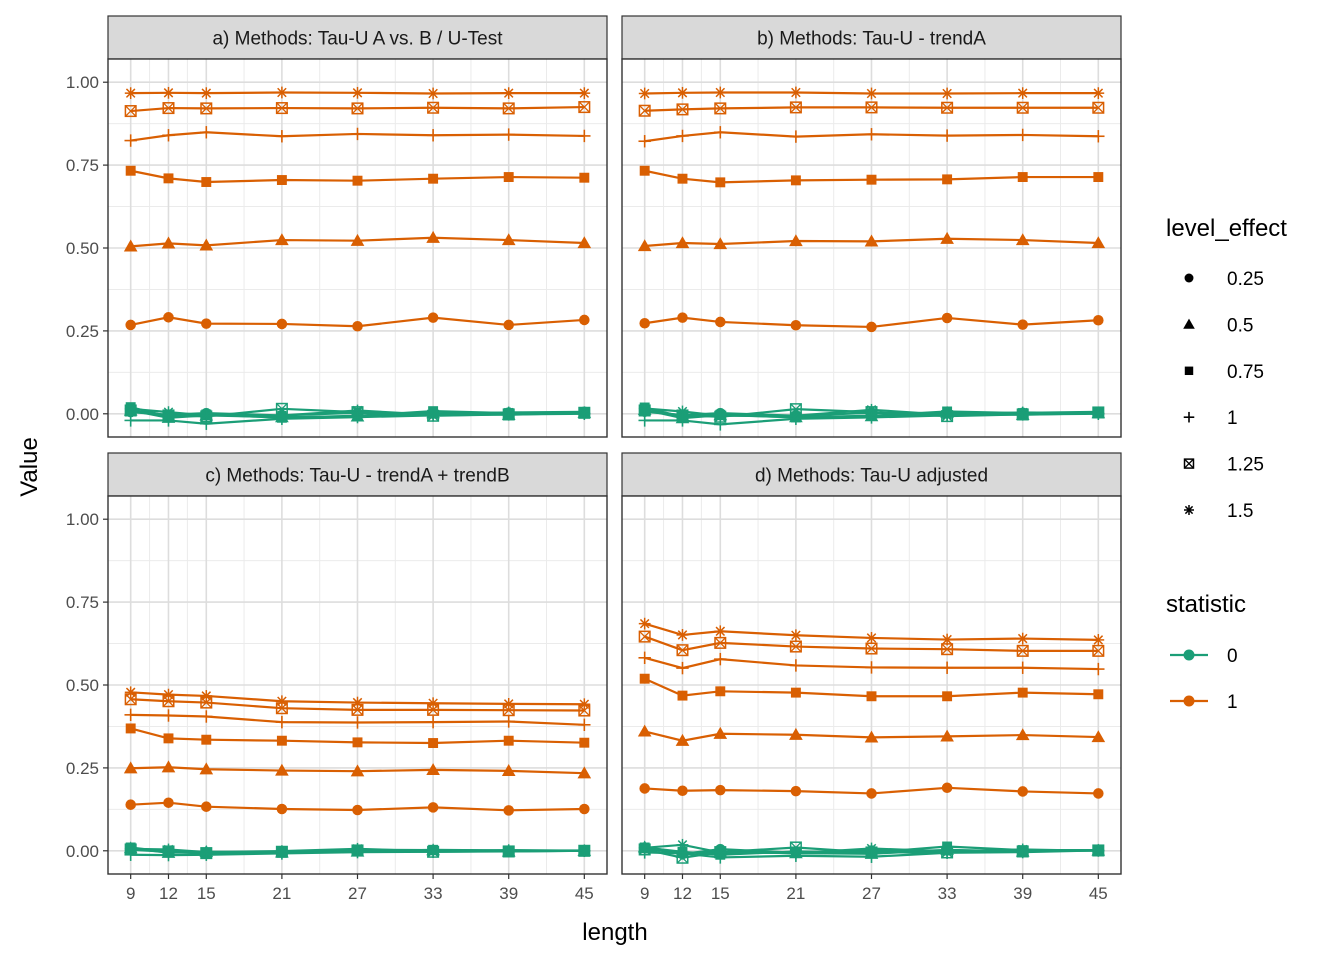 The height and width of the screenshot is (965, 1344). I want to click on color-legend-label: 0, so click(1232, 656).